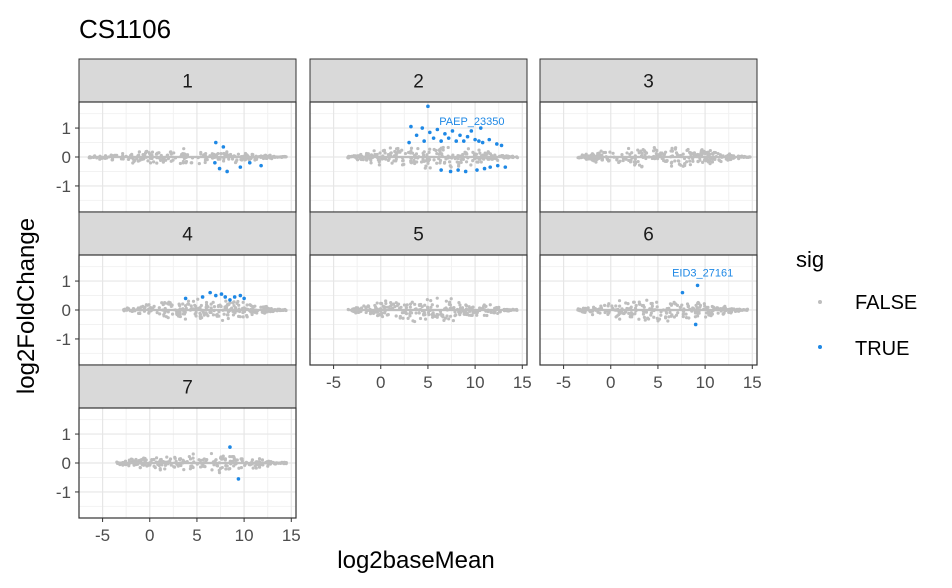 The height and width of the screenshot is (588, 952). I want to click on facet-panel-3: 3, so click(648, 135).